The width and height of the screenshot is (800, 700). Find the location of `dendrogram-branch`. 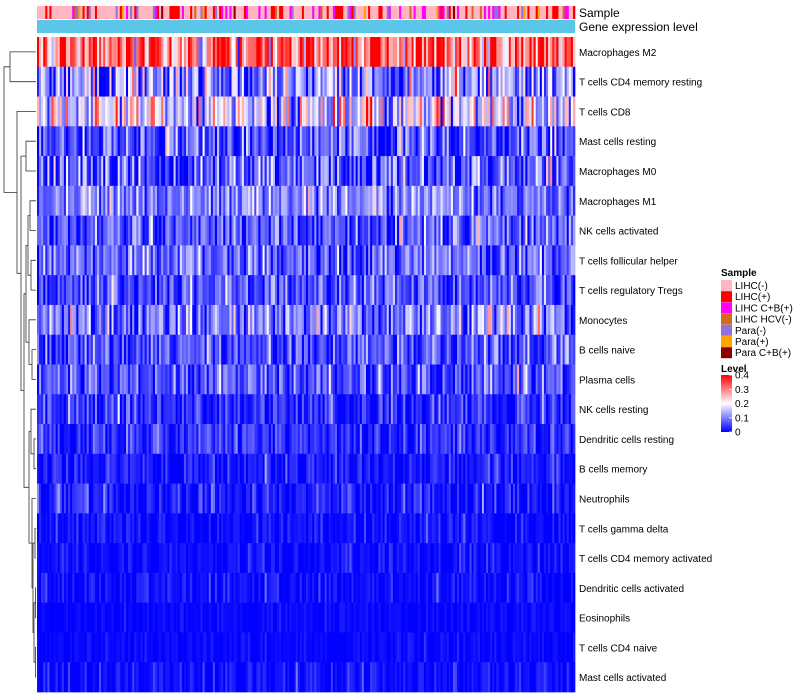

dendrogram-branch is located at coordinates (27, 294).